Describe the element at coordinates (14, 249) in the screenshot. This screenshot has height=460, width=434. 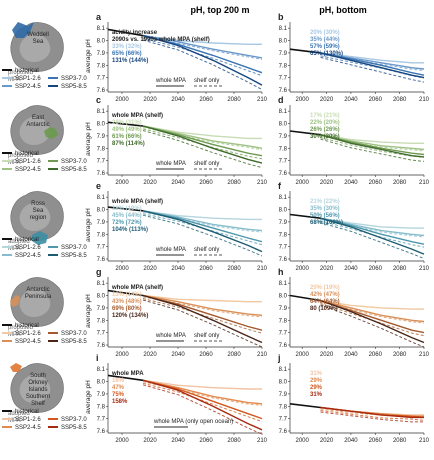
I see `map-mpa-status: MPA` at that location.